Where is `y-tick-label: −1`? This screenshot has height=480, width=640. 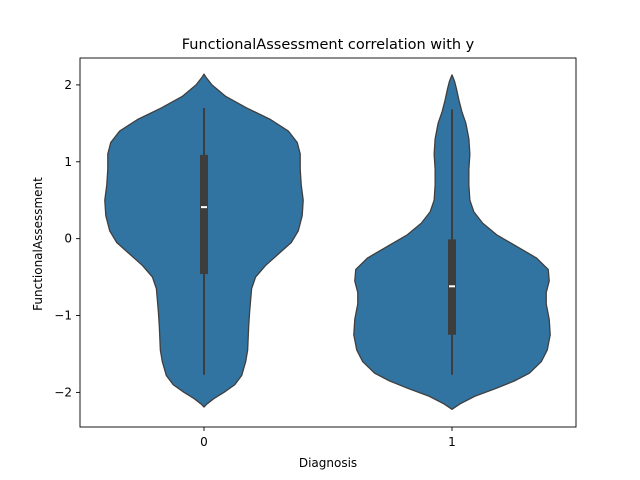
y-tick-label: −1 is located at coordinates (63, 316).